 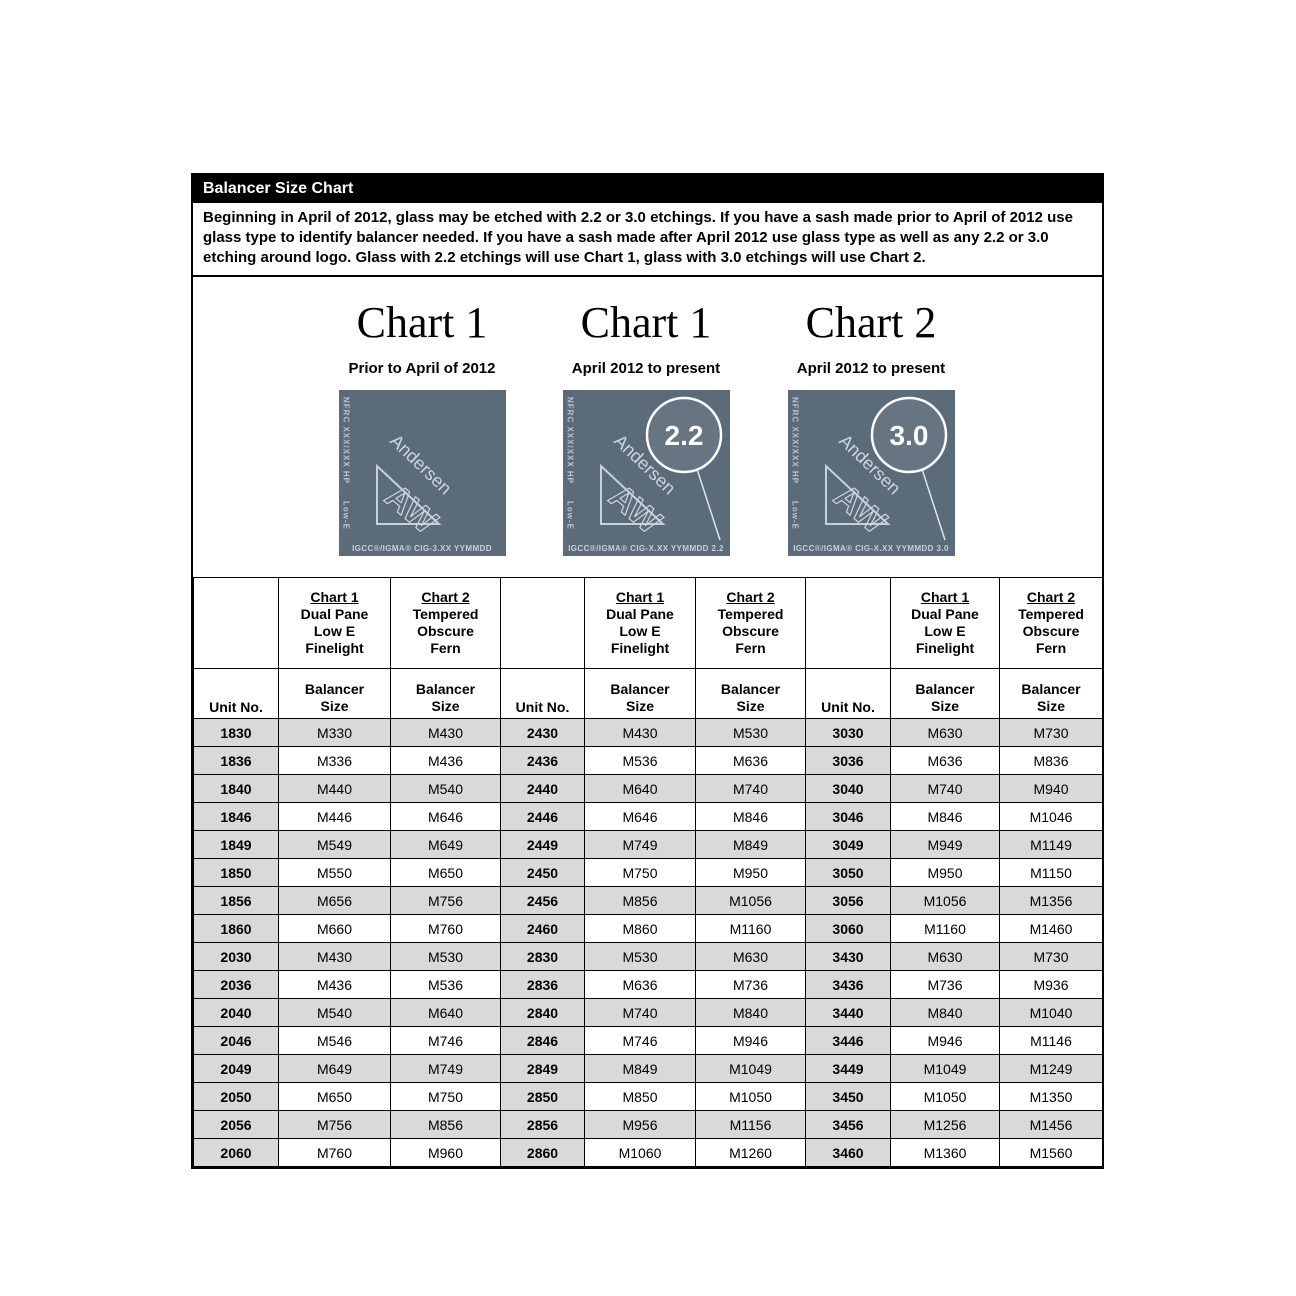 I want to click on unit-no-cell: 3050, so click(x=848, y=872).